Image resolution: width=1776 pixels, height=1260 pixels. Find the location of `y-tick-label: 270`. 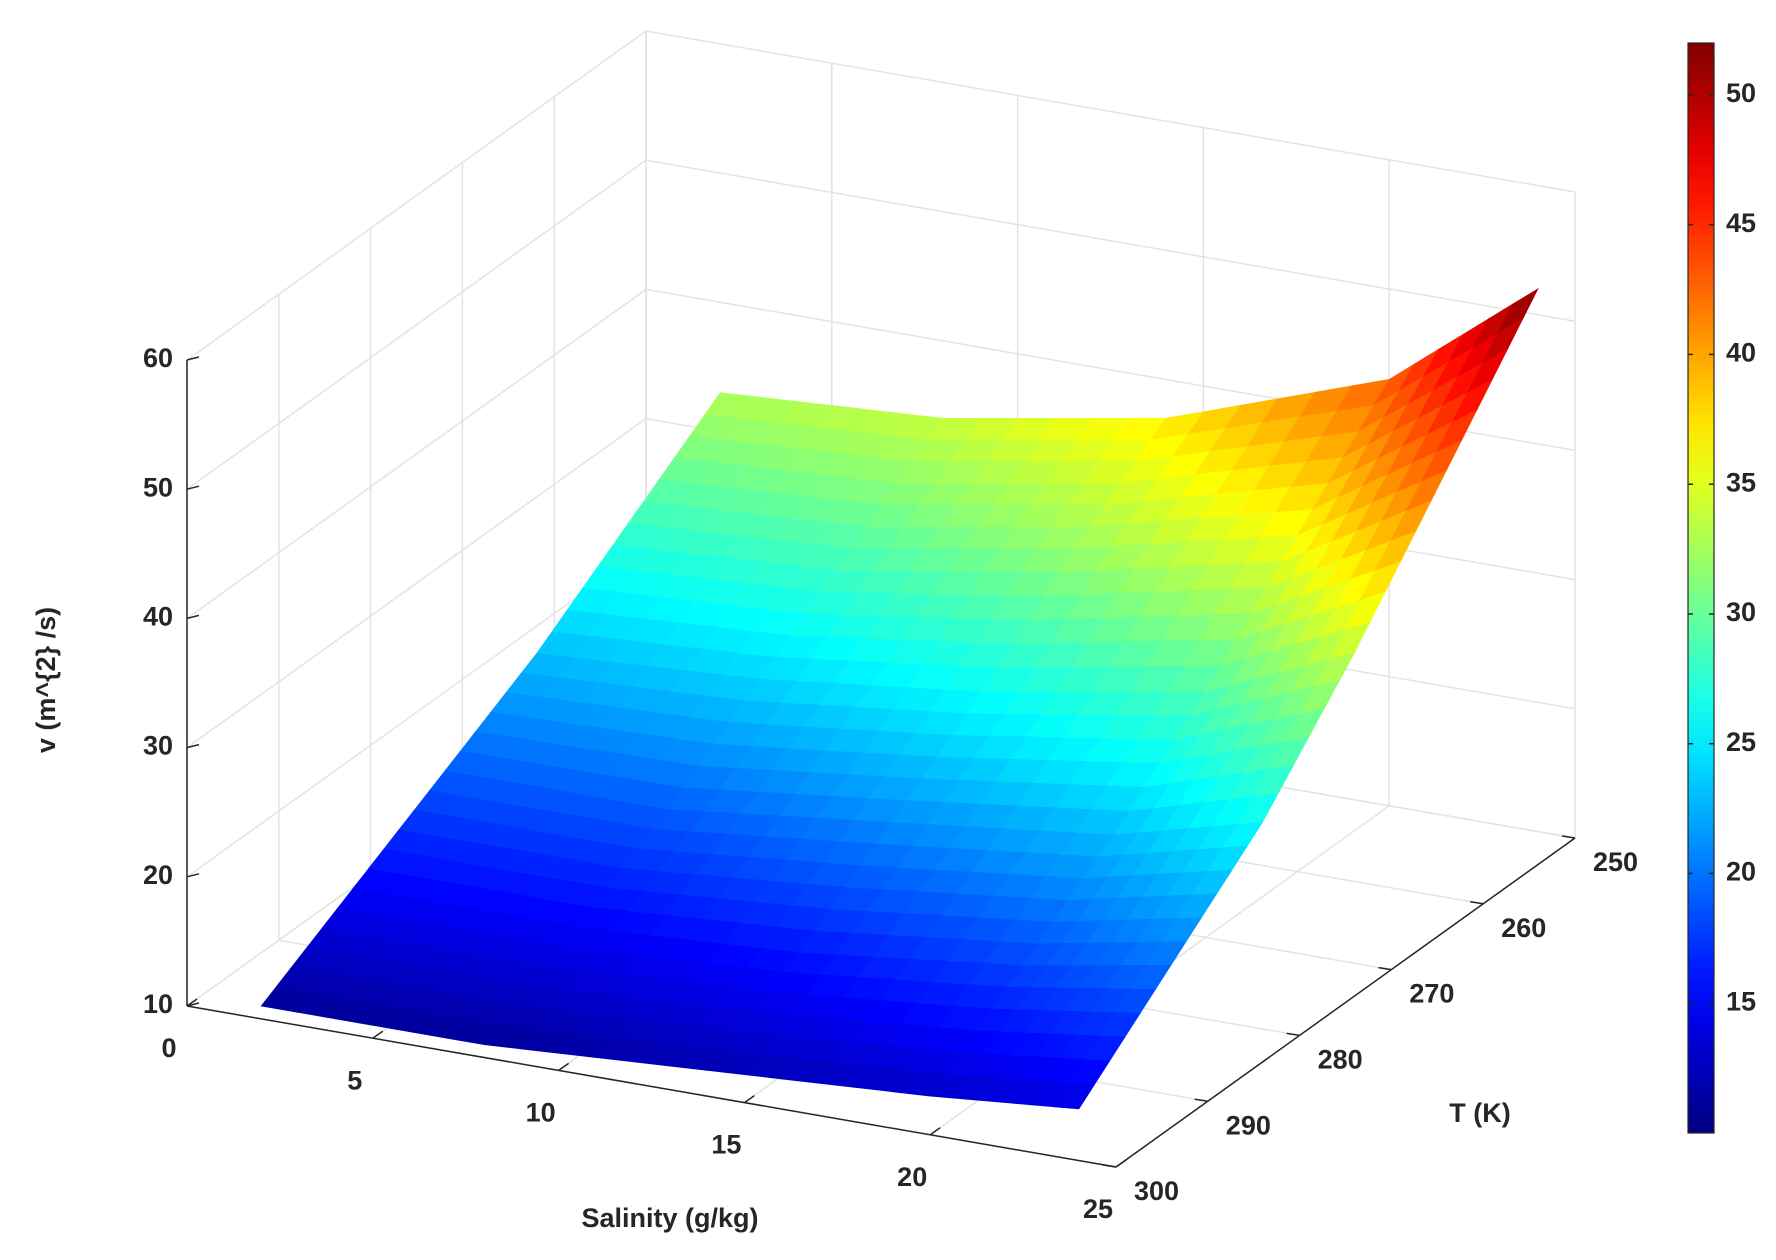

y-tick-label: 270 is located at coordinates (1431, 994).